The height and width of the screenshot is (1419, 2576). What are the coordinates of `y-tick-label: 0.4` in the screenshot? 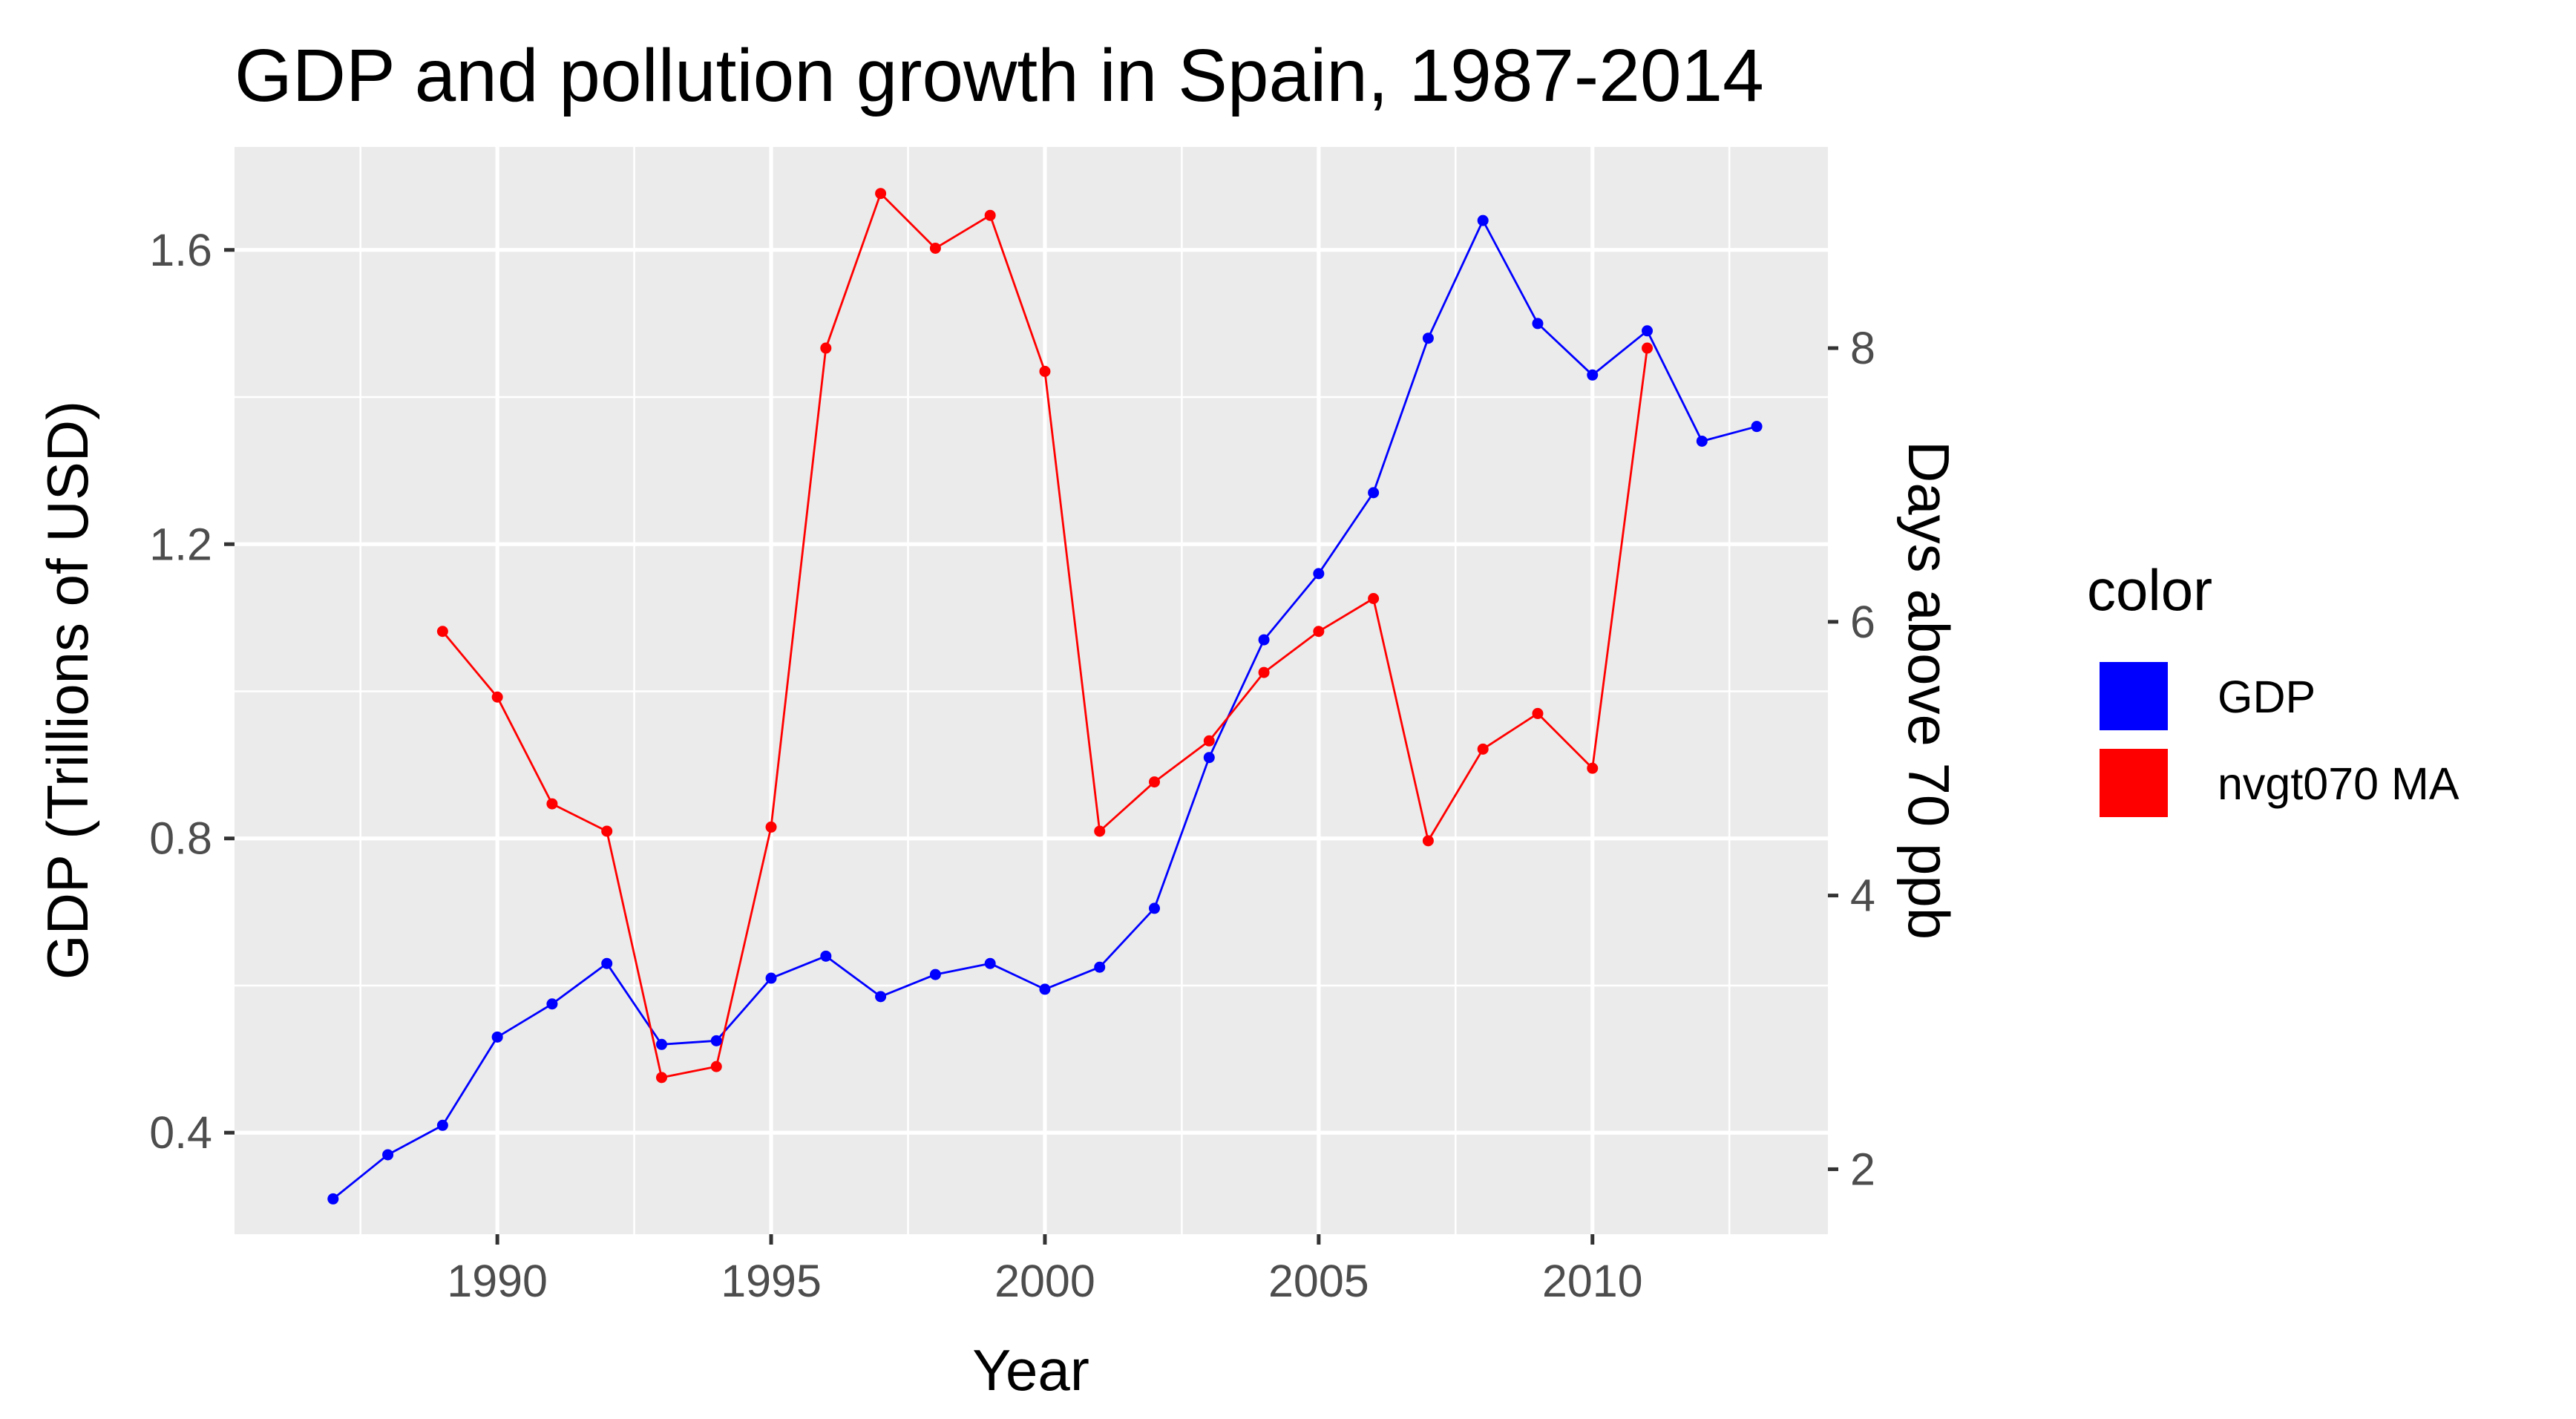 It's located at (180, 1132).